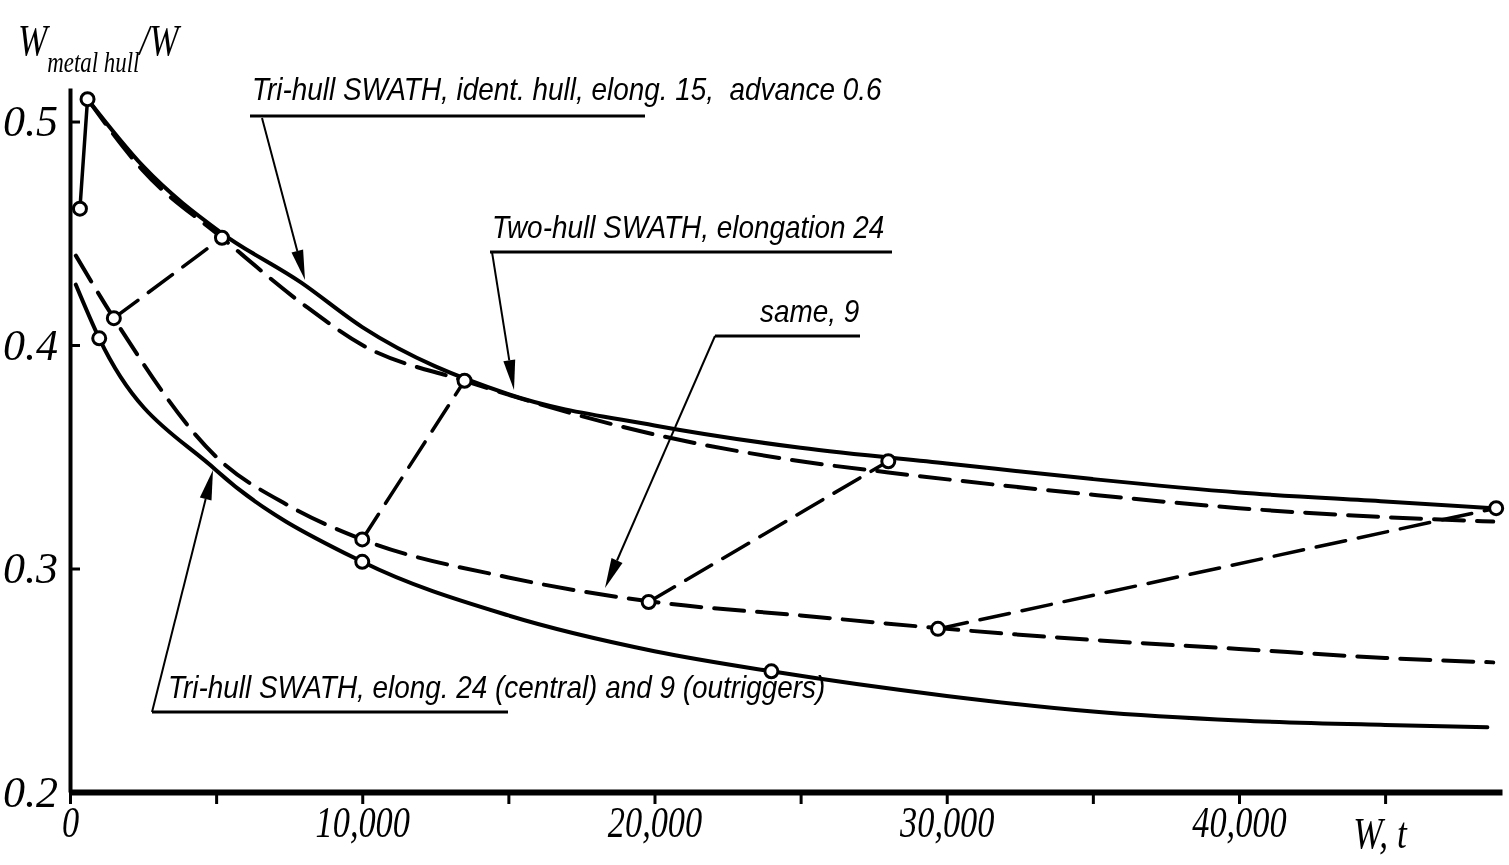  What do you see at coordinates (363, 823) in the screenshot?
I see `x-tick-label: 10,000` at bounding box center [363, 823].